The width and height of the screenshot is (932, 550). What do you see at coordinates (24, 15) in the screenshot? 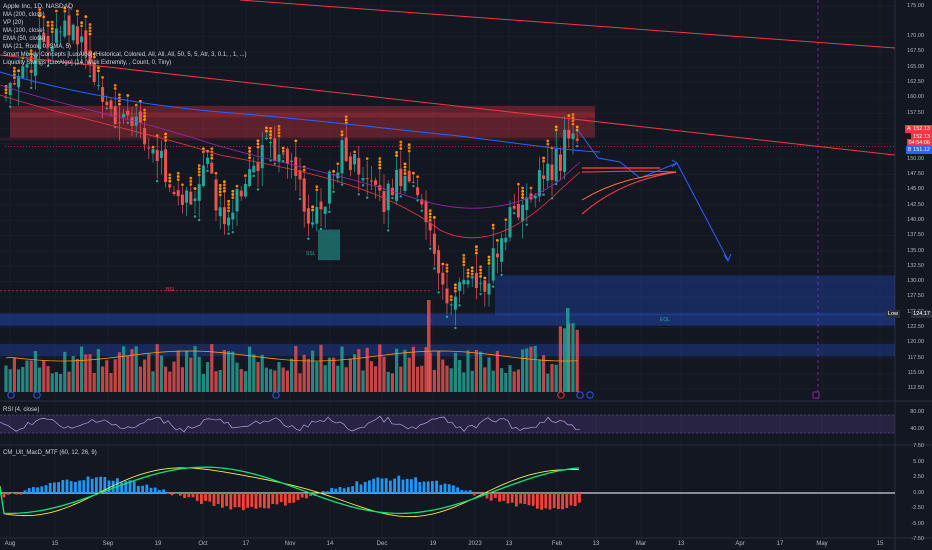
I see `legend-line-1: MA (200, close)` at bounding box center [24, 15].